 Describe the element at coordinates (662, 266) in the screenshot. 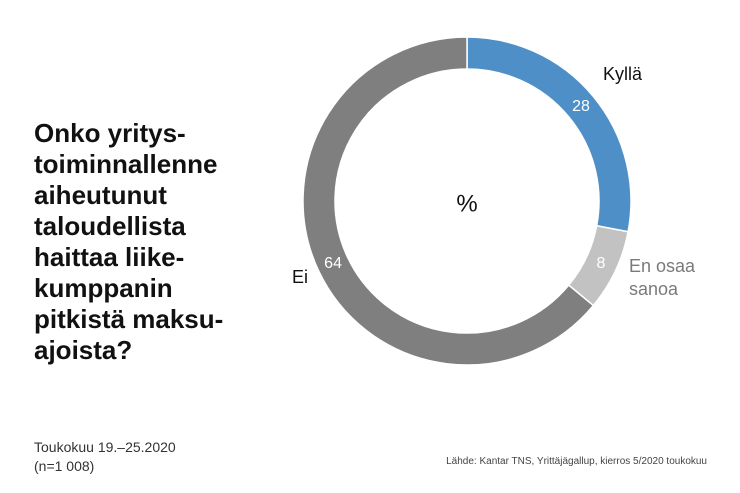

I see `donut-category-label-line: En osaa` at that location.